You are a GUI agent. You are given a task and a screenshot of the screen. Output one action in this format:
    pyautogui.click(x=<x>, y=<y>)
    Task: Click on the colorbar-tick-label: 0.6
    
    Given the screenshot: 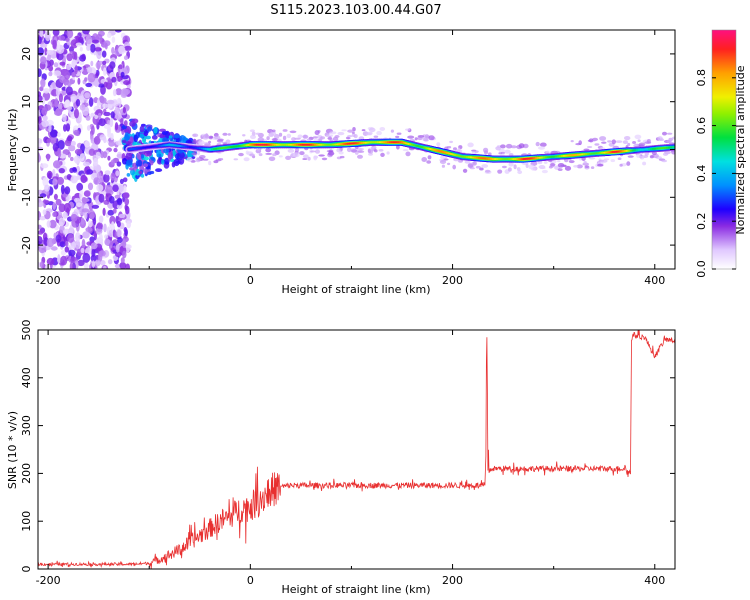 What is the action you would take?
    pyautogui.click(x=701, y=126)
    